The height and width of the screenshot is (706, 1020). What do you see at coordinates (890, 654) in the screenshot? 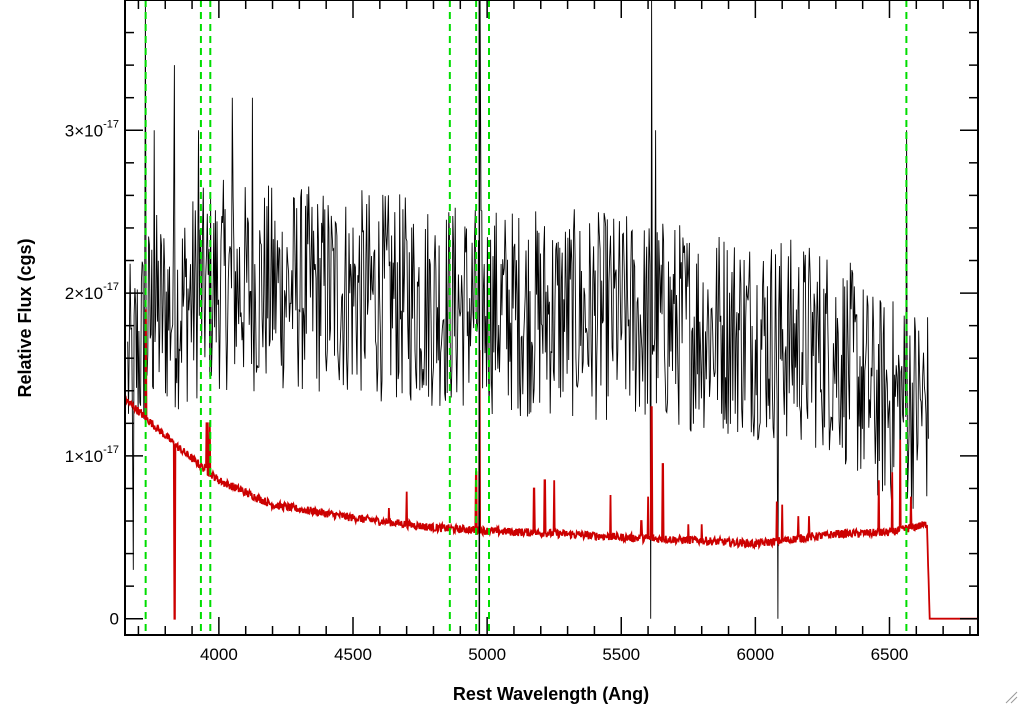
I see `x-tick-label: 6500` at bounding box center [890, 654].